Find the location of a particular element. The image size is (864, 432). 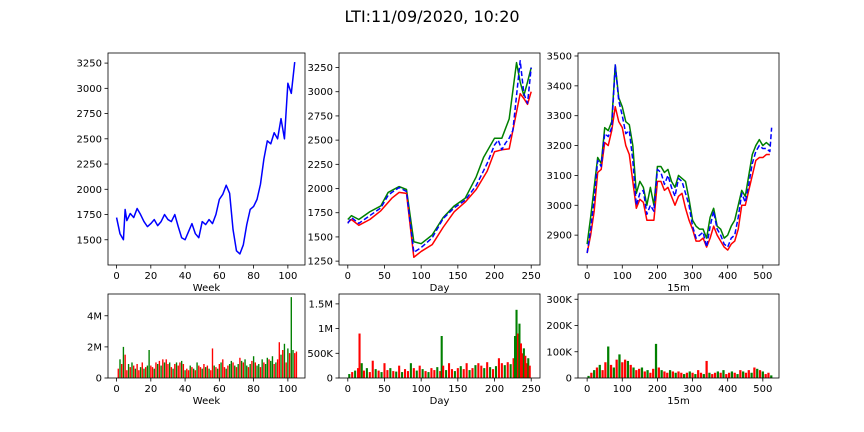

y-tick-label: 4M is located at coordinates (94, 316).